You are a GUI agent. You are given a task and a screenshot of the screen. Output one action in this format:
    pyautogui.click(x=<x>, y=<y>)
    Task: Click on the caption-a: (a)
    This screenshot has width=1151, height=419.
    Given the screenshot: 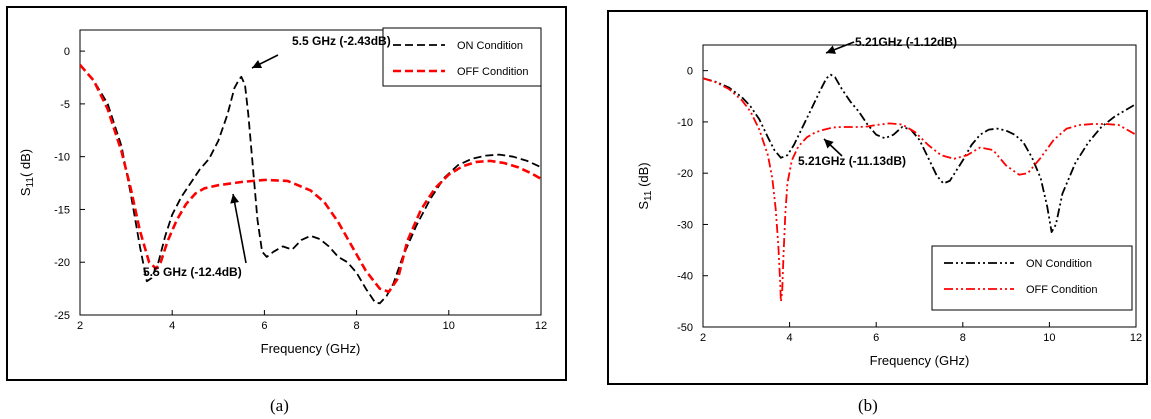 What is the action you would take?
    pyautogui.click(x=279, y=405)
    